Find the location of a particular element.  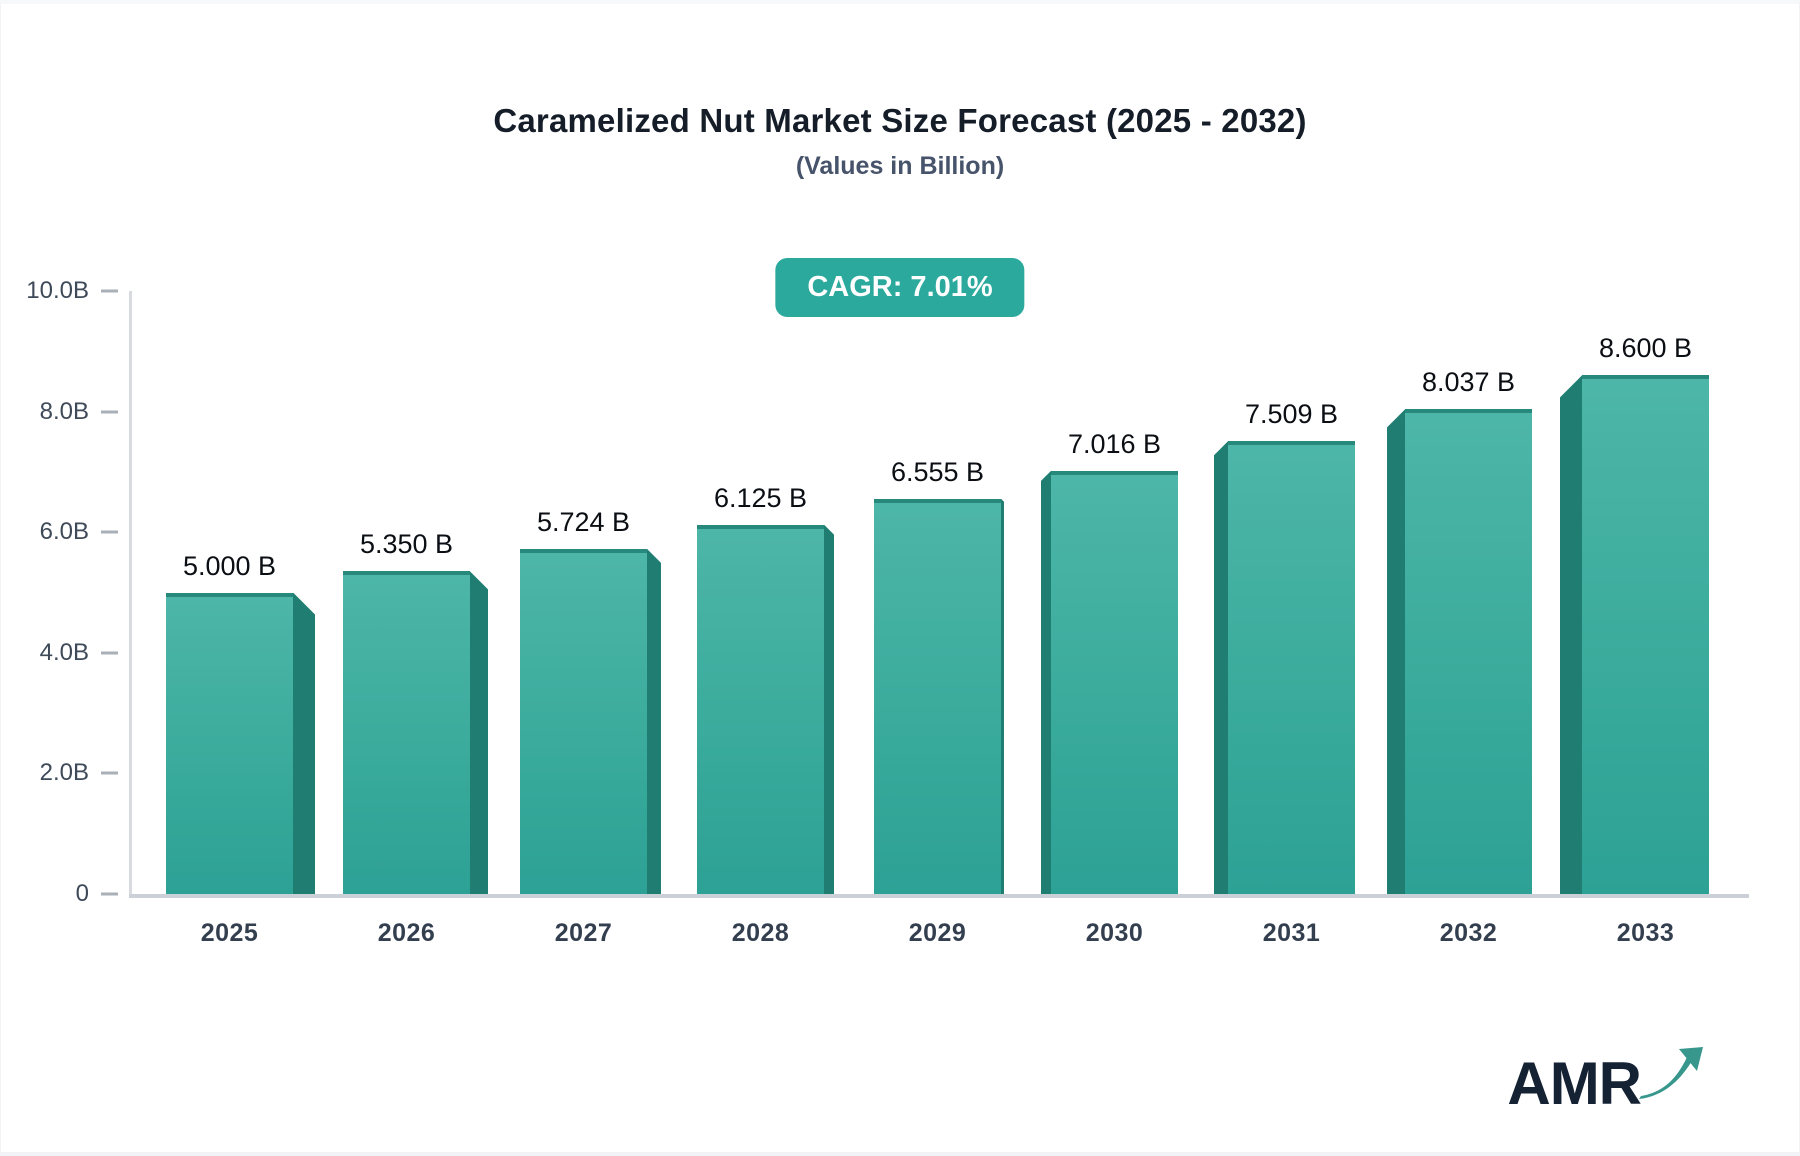

y-axis-tick-label: 10.0B is located at coordinates (57, 290).